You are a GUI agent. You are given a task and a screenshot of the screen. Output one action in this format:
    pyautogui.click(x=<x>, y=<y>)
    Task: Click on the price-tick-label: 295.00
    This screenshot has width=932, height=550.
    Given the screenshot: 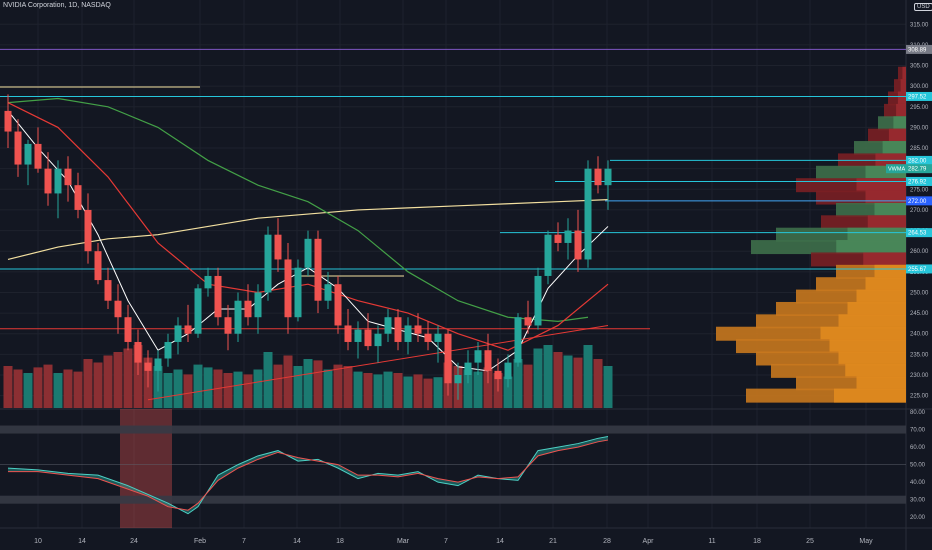 What is the action you would take?
    pyautogui.click(x=919, y=108)
    